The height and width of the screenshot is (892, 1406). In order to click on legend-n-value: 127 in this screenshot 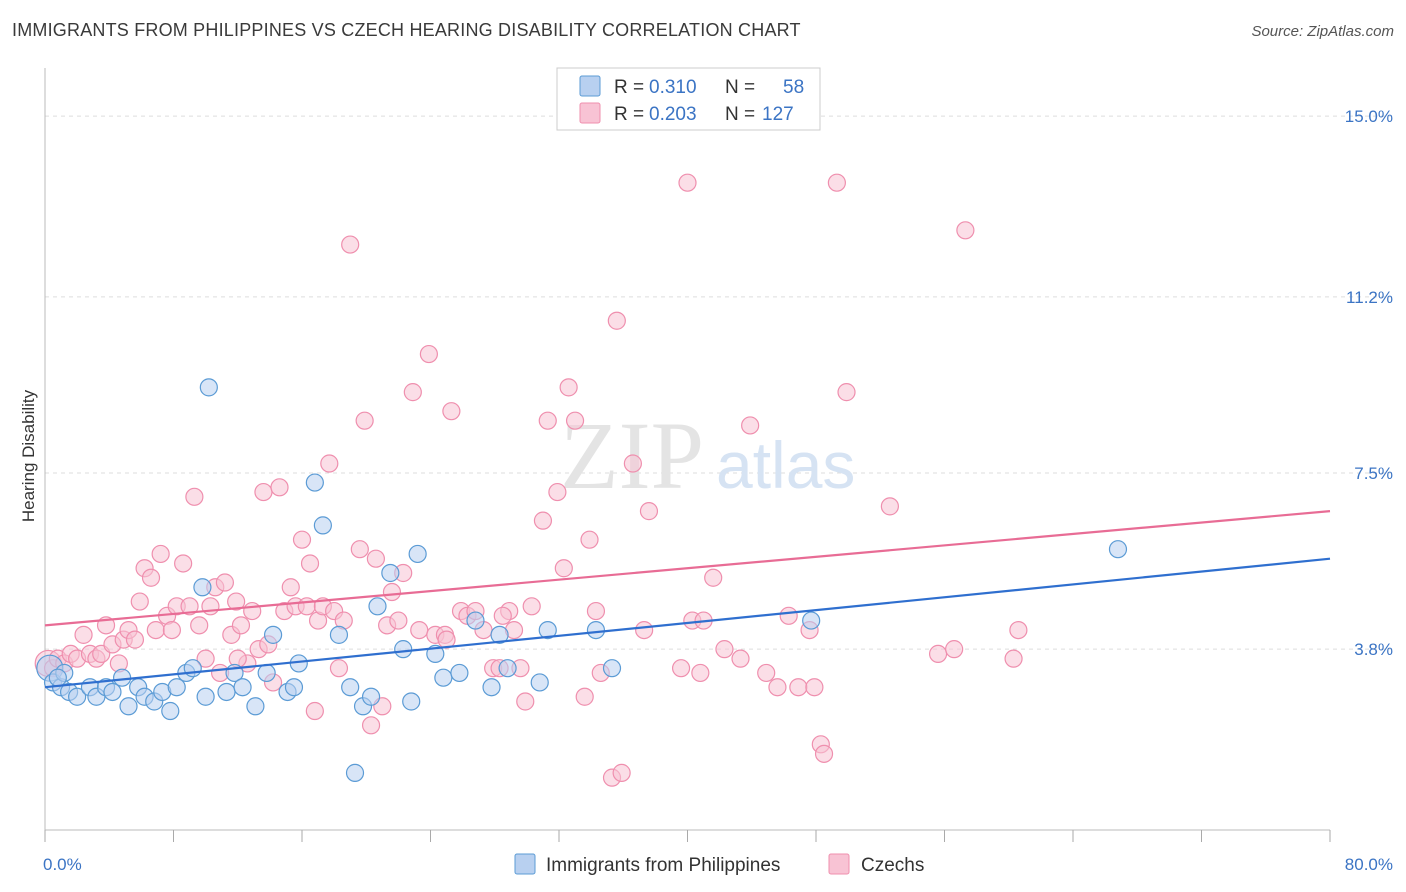, I will do `click(778, 114)`.